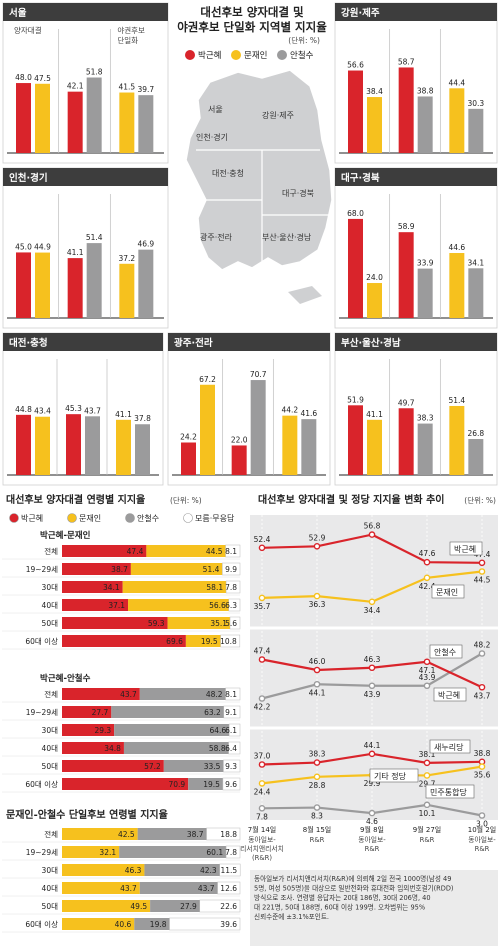 The image size is (500, 951). I want to click on x-date: 8월 15일, so click(317, 829).